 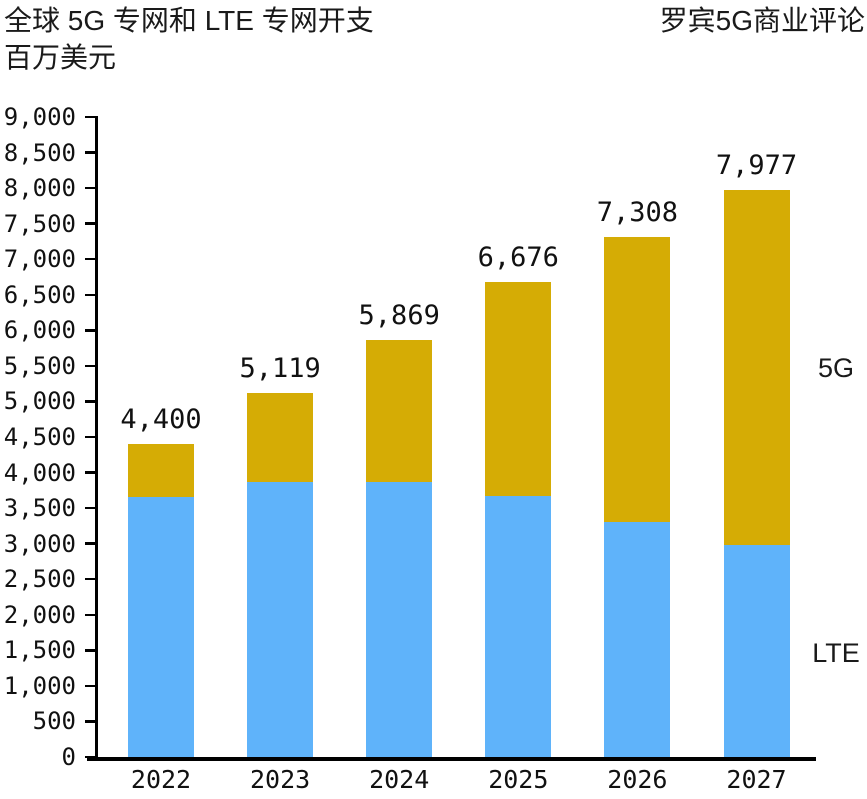 I want to click on y-axis-tick-label: 1,500, so click(x=39, y=650).